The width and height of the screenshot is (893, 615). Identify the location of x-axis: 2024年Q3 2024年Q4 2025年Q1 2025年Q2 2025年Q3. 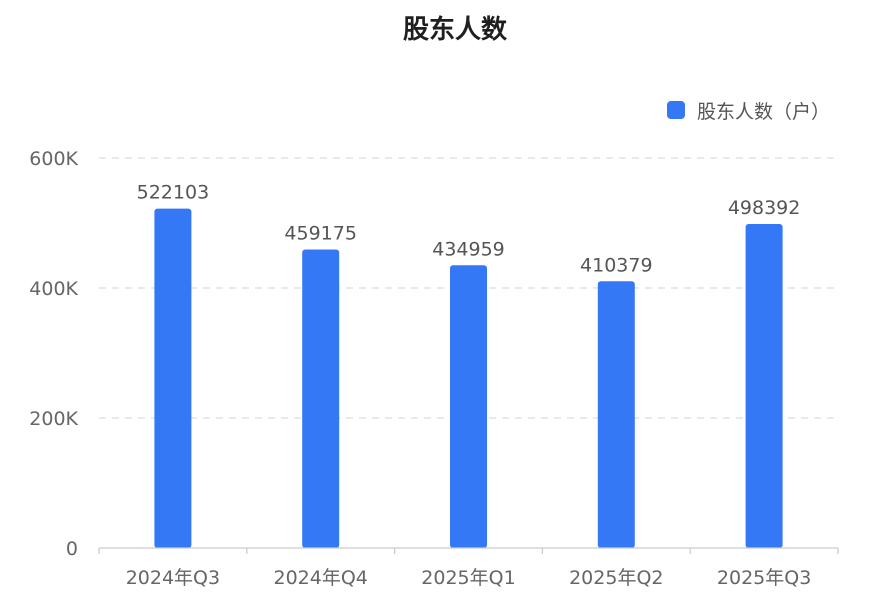
(468, 568).